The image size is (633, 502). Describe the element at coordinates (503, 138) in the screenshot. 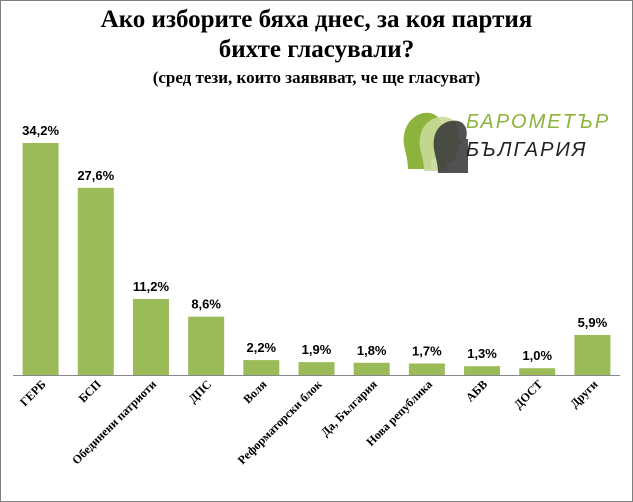

I see `barometer-bulgaria-logo: БАРОМЕТЪР БЪЛГАРИЯ` at that location.